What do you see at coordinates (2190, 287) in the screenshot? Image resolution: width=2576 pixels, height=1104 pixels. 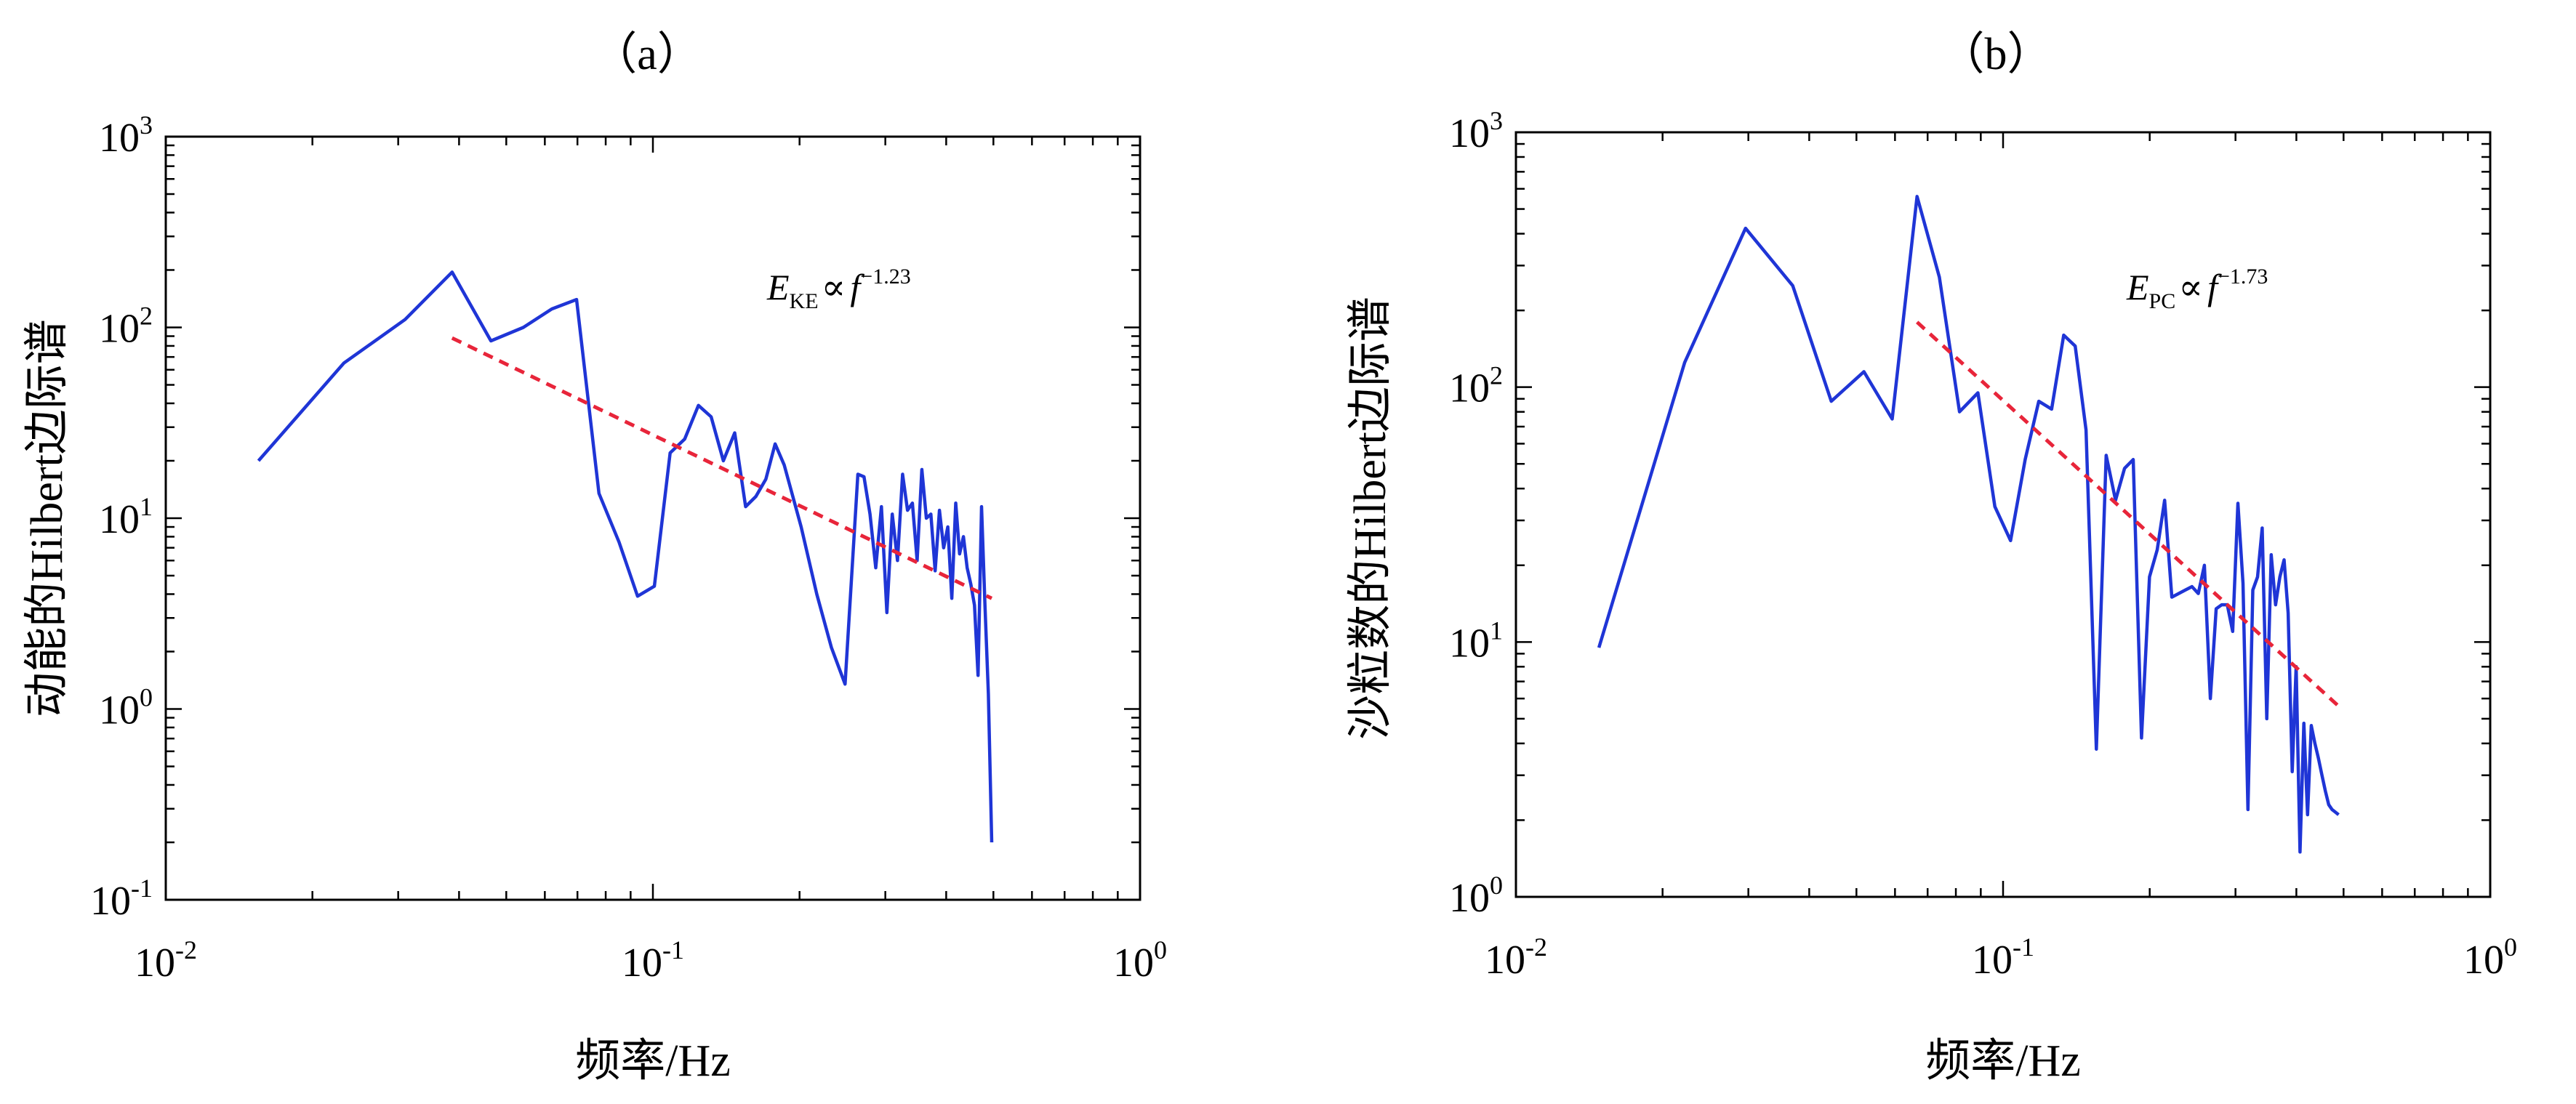 I see `annot-prop-b: ∝` at bounding box center [2190, 287].